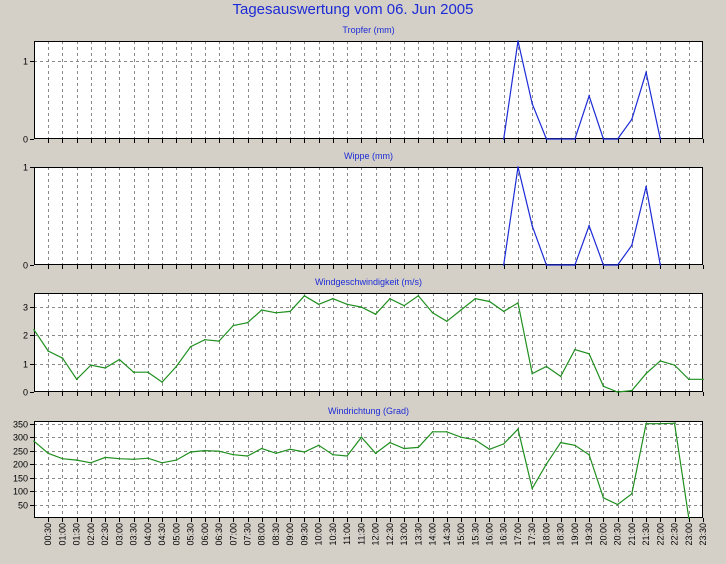 Image resolution: width=726 pixels, height=564 pixels. I want to click on x-tick-label: 05:00, so click(176, 534).